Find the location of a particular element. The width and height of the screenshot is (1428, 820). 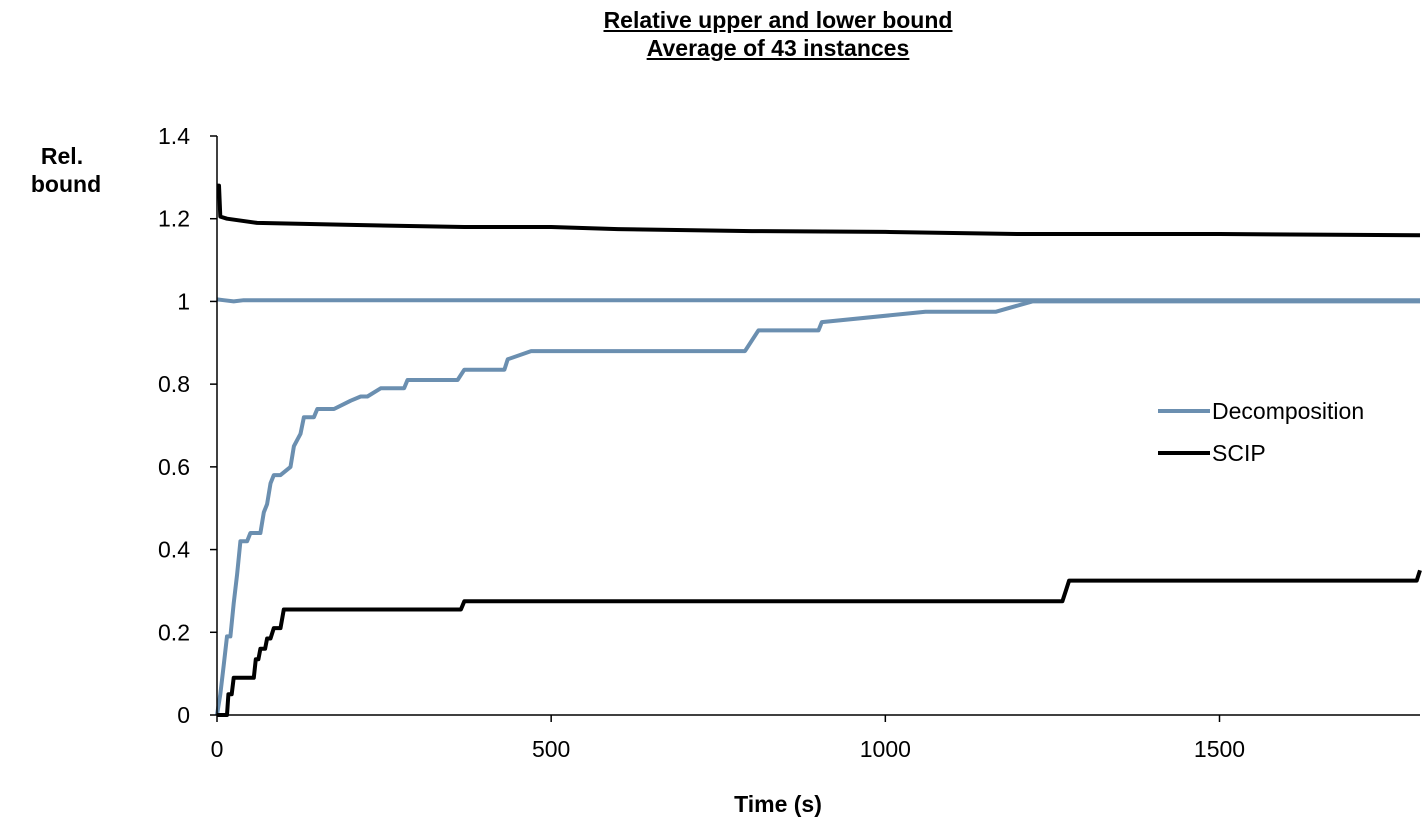

series-line-scip-upper is located at coordinates (819, 210).